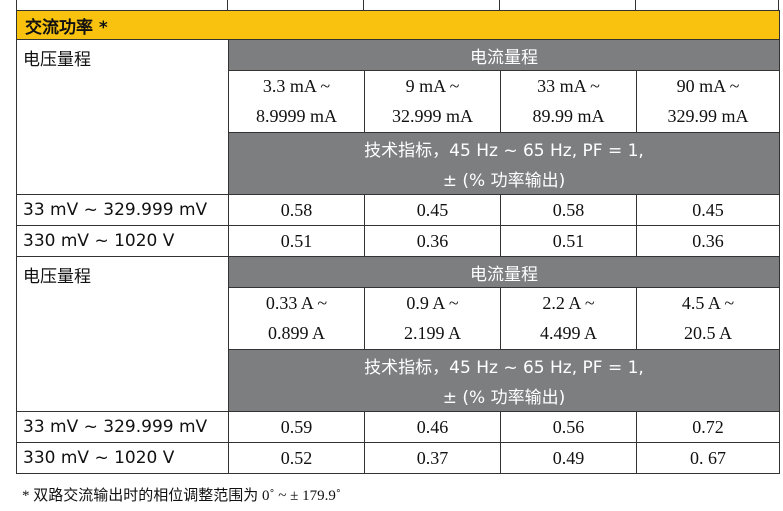 Image resolution: width=783 pixels, height=511 pixels. I want to click on range-low: 4.5 A ~, so click(708, 303).